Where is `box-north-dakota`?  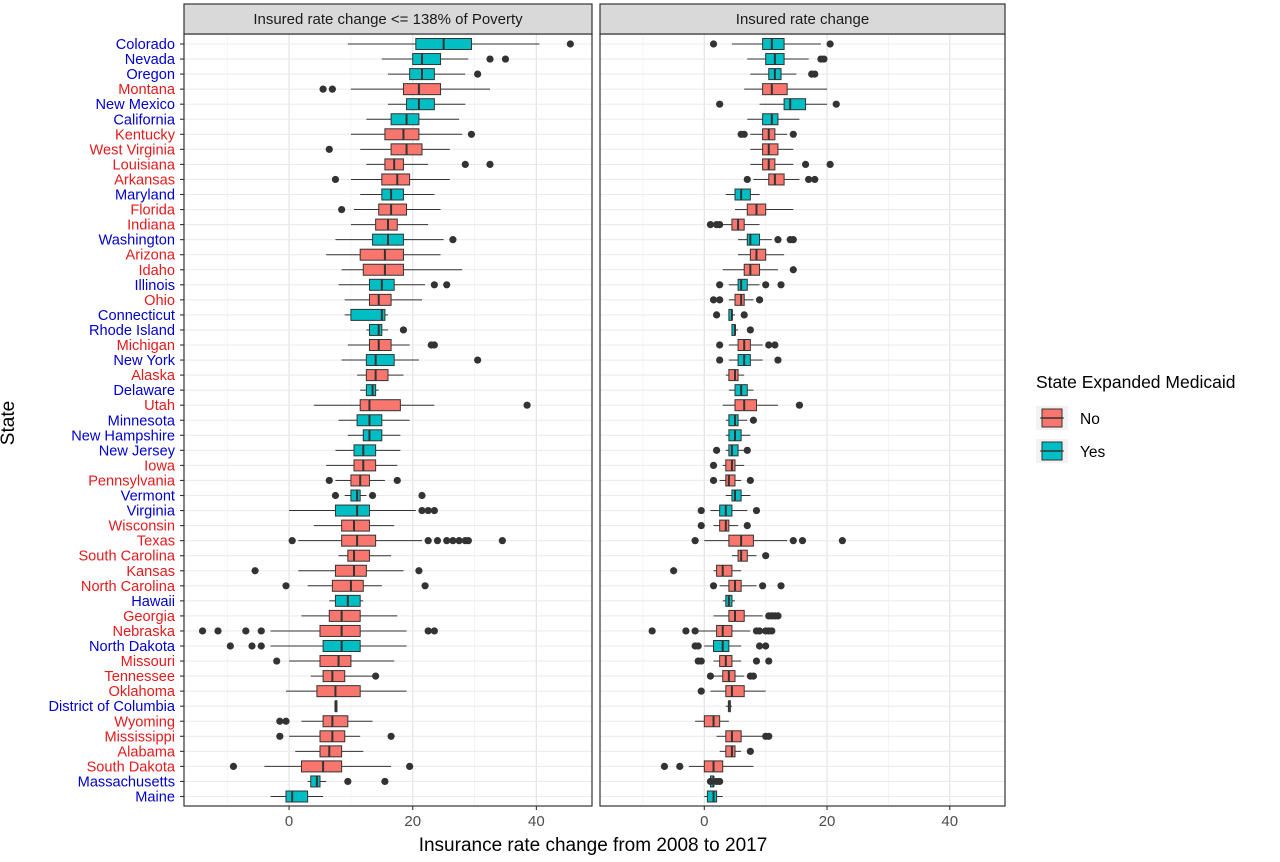
box-north-dakota is located at coordinates (730, 646).